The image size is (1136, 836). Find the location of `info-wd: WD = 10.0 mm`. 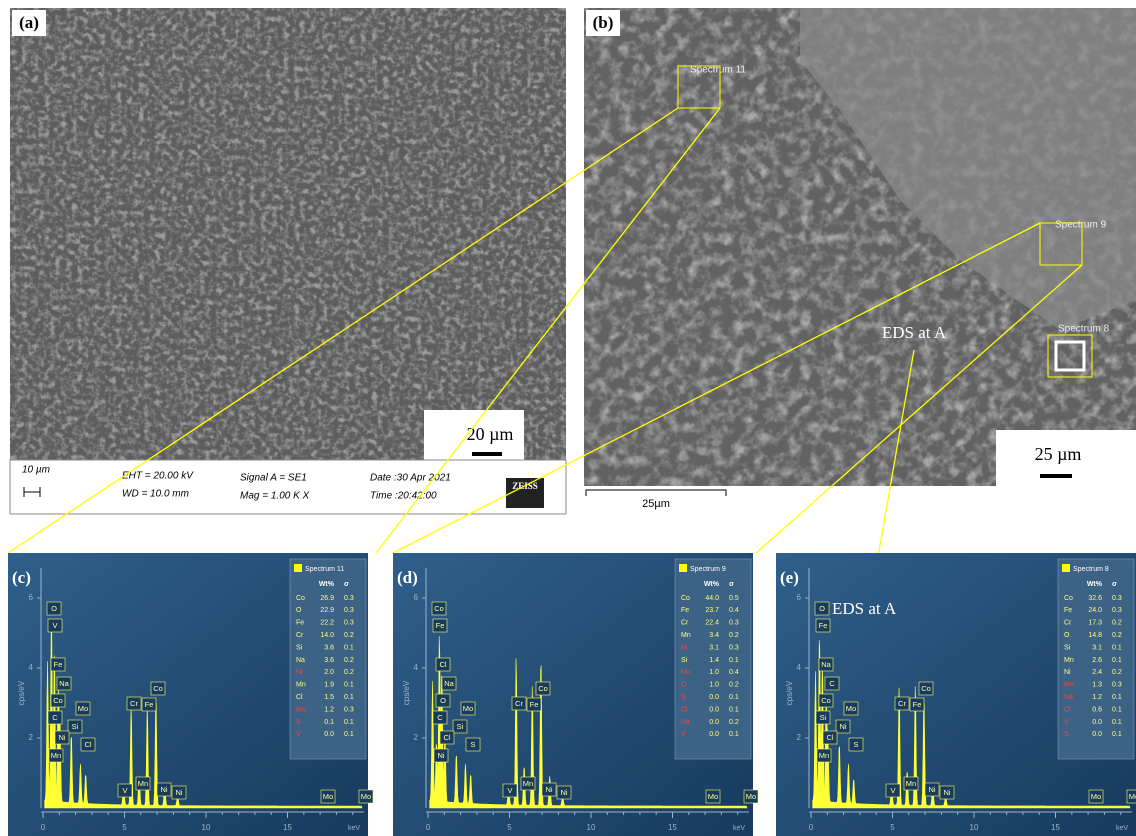

info-wd: WD = 10.0 mm is located at coordinates (155, 494).